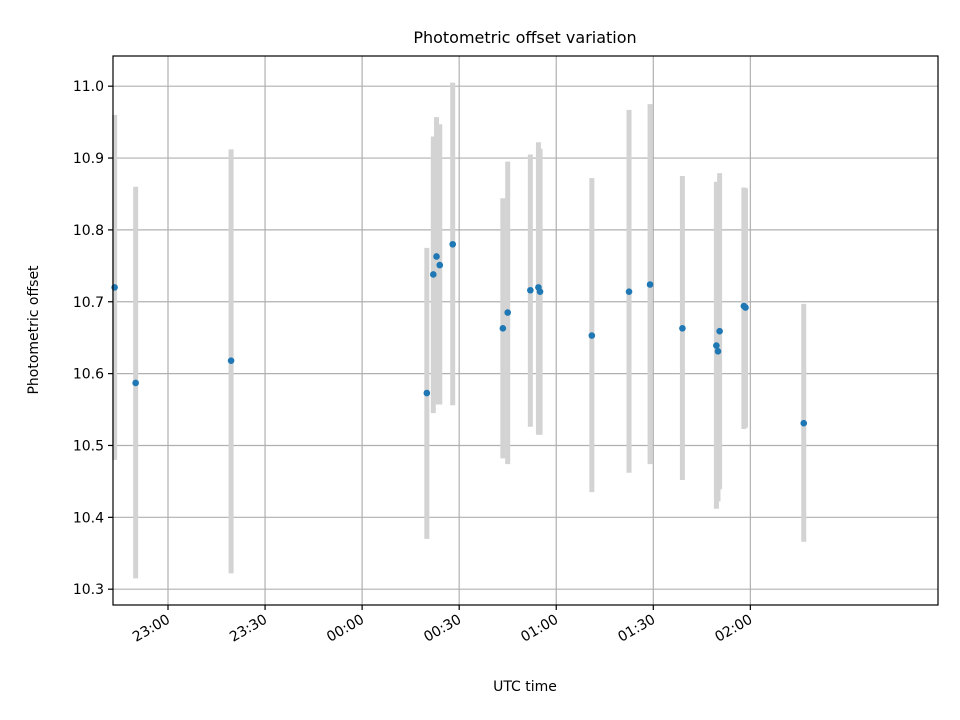  Describe the element at coordinates (151, 629) in the screenshot. I see `x-tick-label: 23:00` at that location.